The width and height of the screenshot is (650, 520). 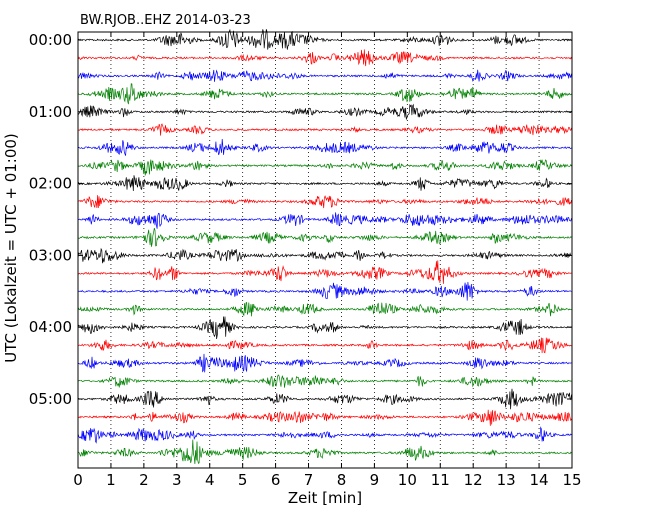 I want to click on y-tick-label: 03:00, so click(x=50, y=255).